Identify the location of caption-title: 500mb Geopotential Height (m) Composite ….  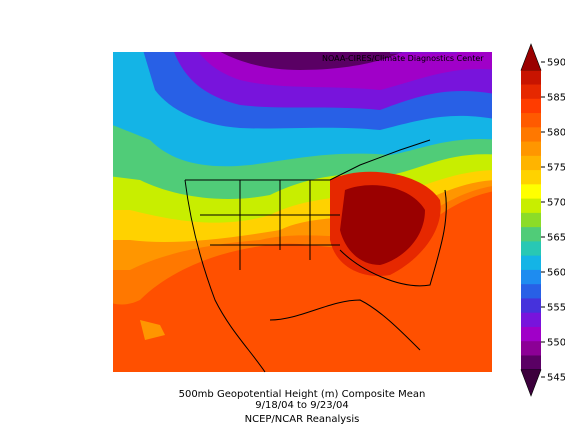
(302, 394).